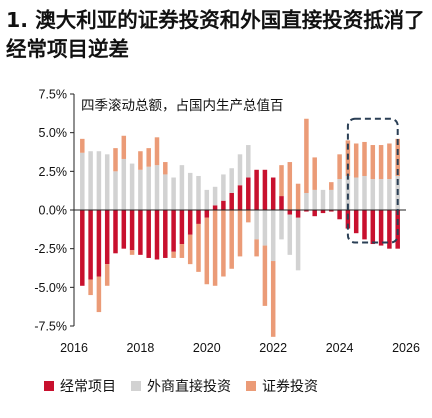 This screenshot has height=418, width=432. What do you see at coordinates (50, 249) in the screenshot?
I see `y-tick-label-4: -2.5%` at bounding box center [50, 249].